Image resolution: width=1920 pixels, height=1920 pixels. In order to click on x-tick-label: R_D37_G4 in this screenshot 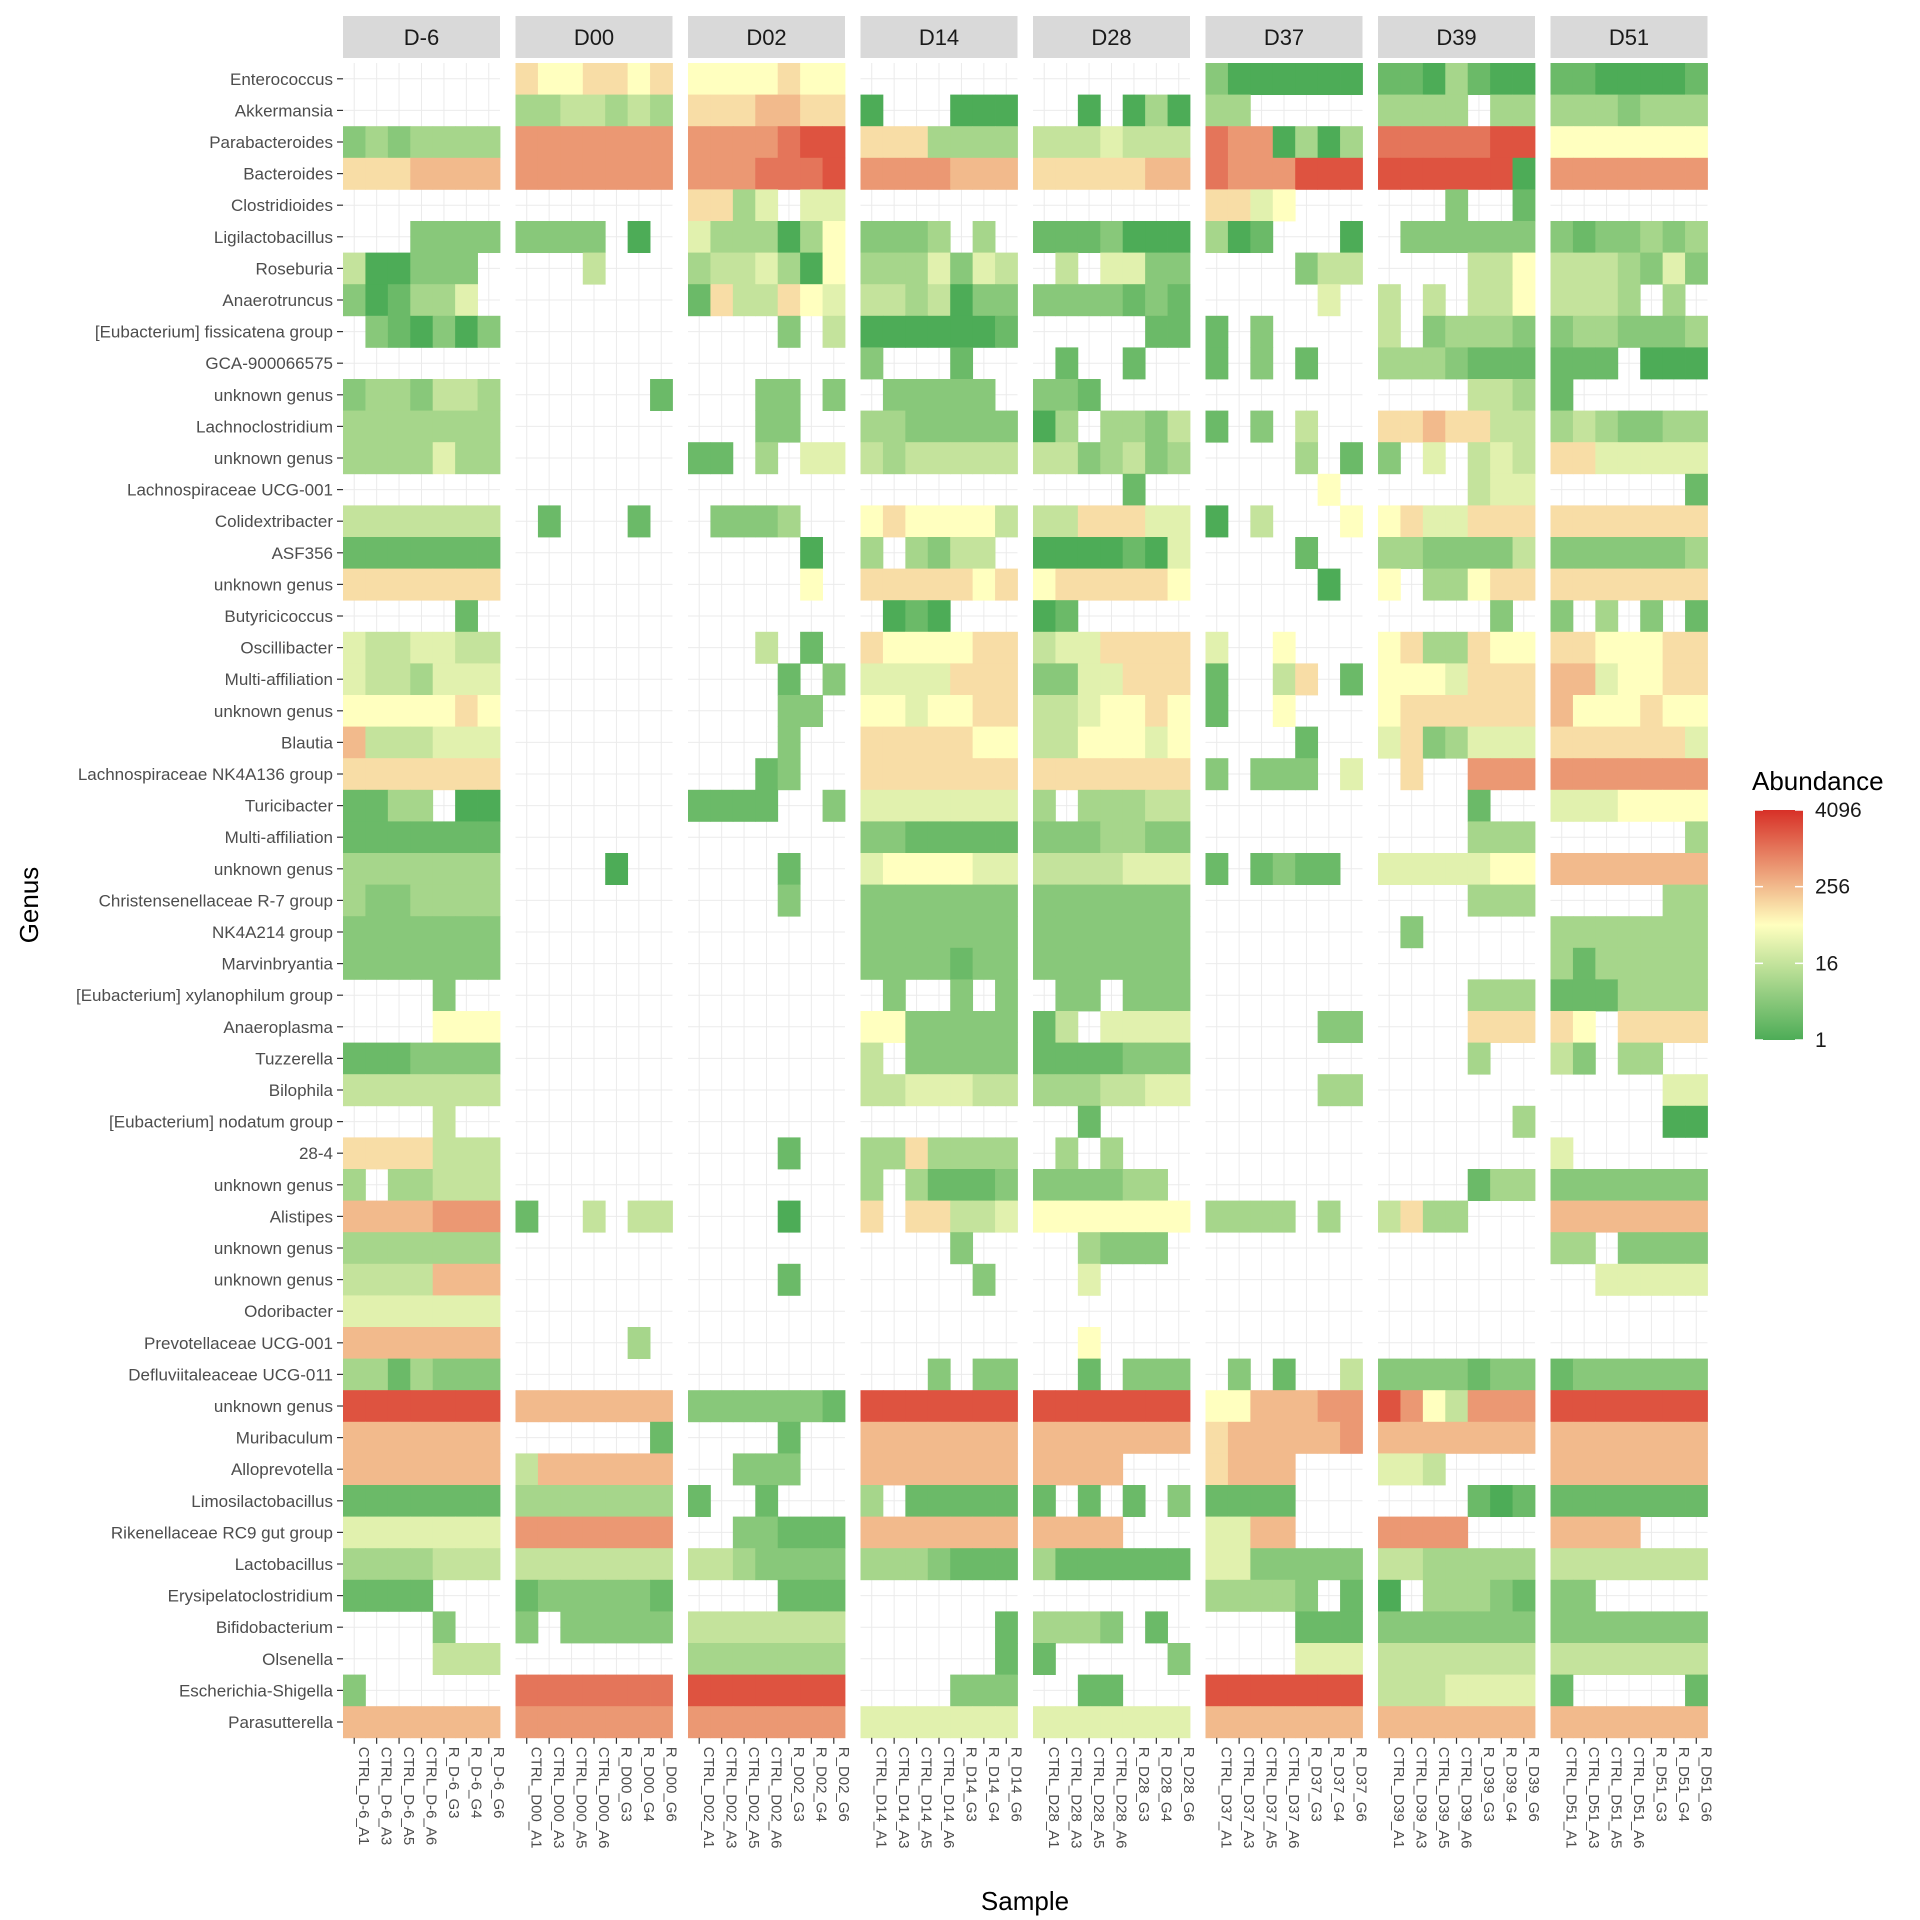, I will do `click(1338, 1784)`.